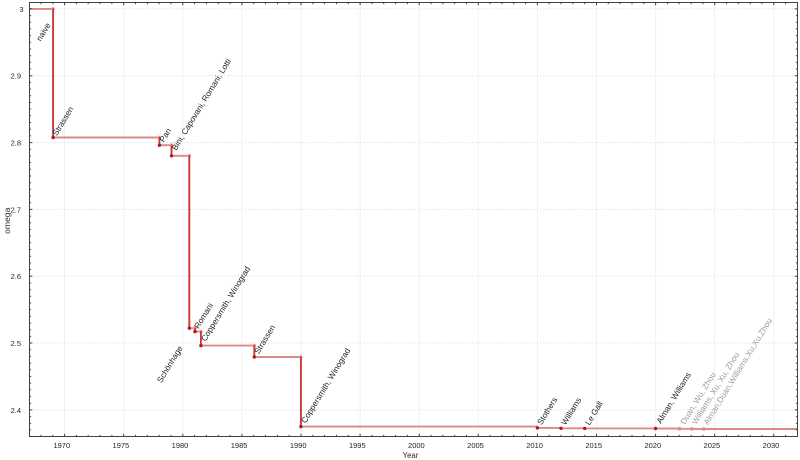 This screenshot has height=460, width=800. Describe the element at coordinates (593, 445) in the screenshot. I see `svg-text: 2015` at that location.